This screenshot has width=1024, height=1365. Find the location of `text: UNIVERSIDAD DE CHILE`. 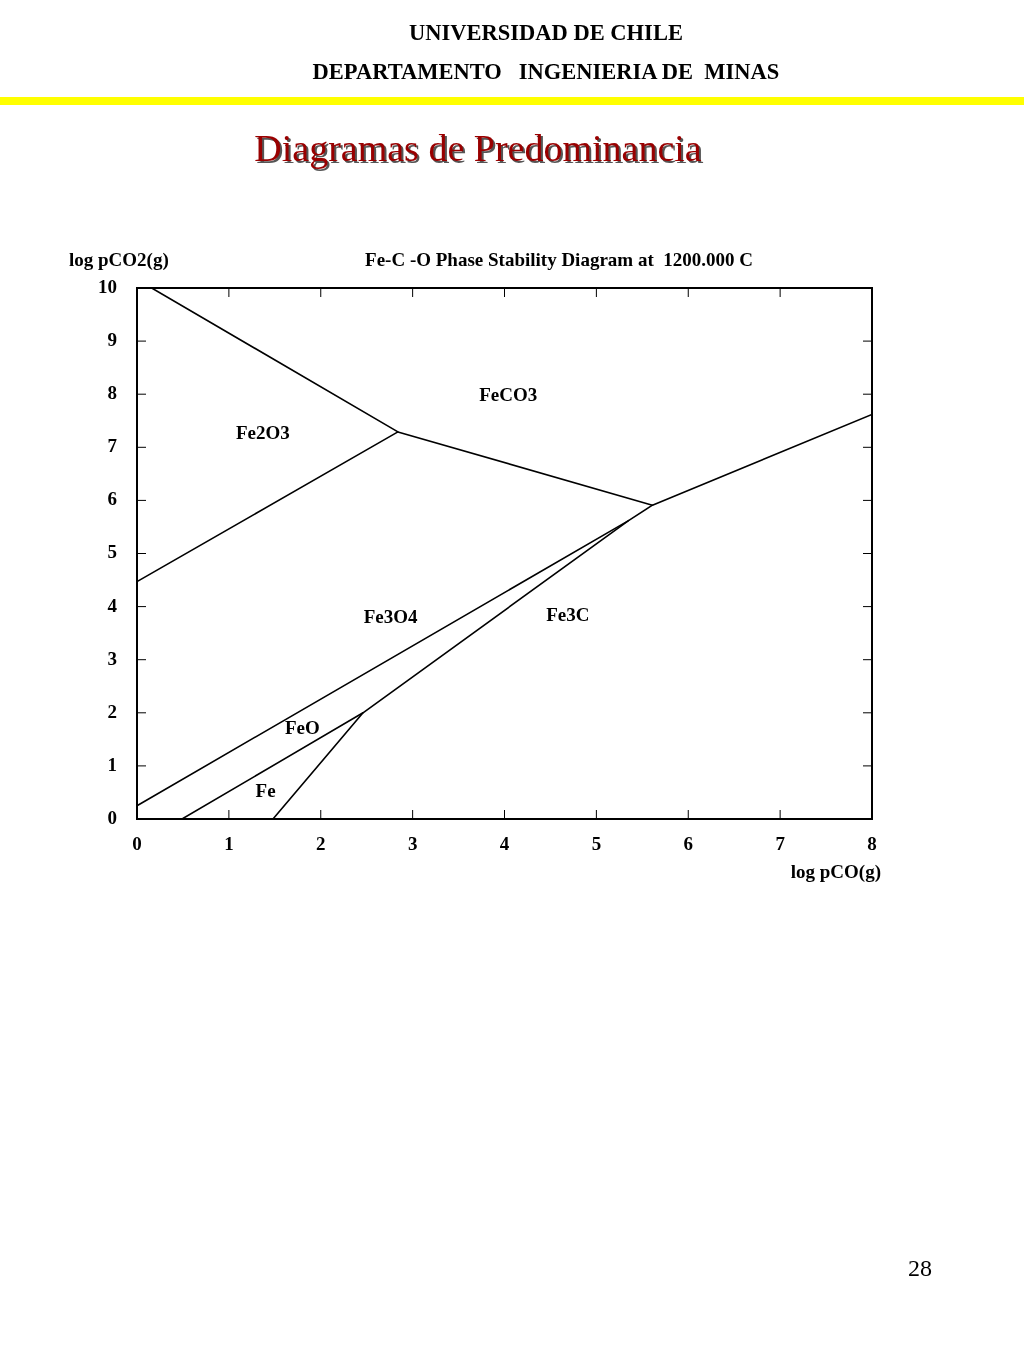

text: UNIVERSIDAD DE CHILE is located at coordinates (546, 33).